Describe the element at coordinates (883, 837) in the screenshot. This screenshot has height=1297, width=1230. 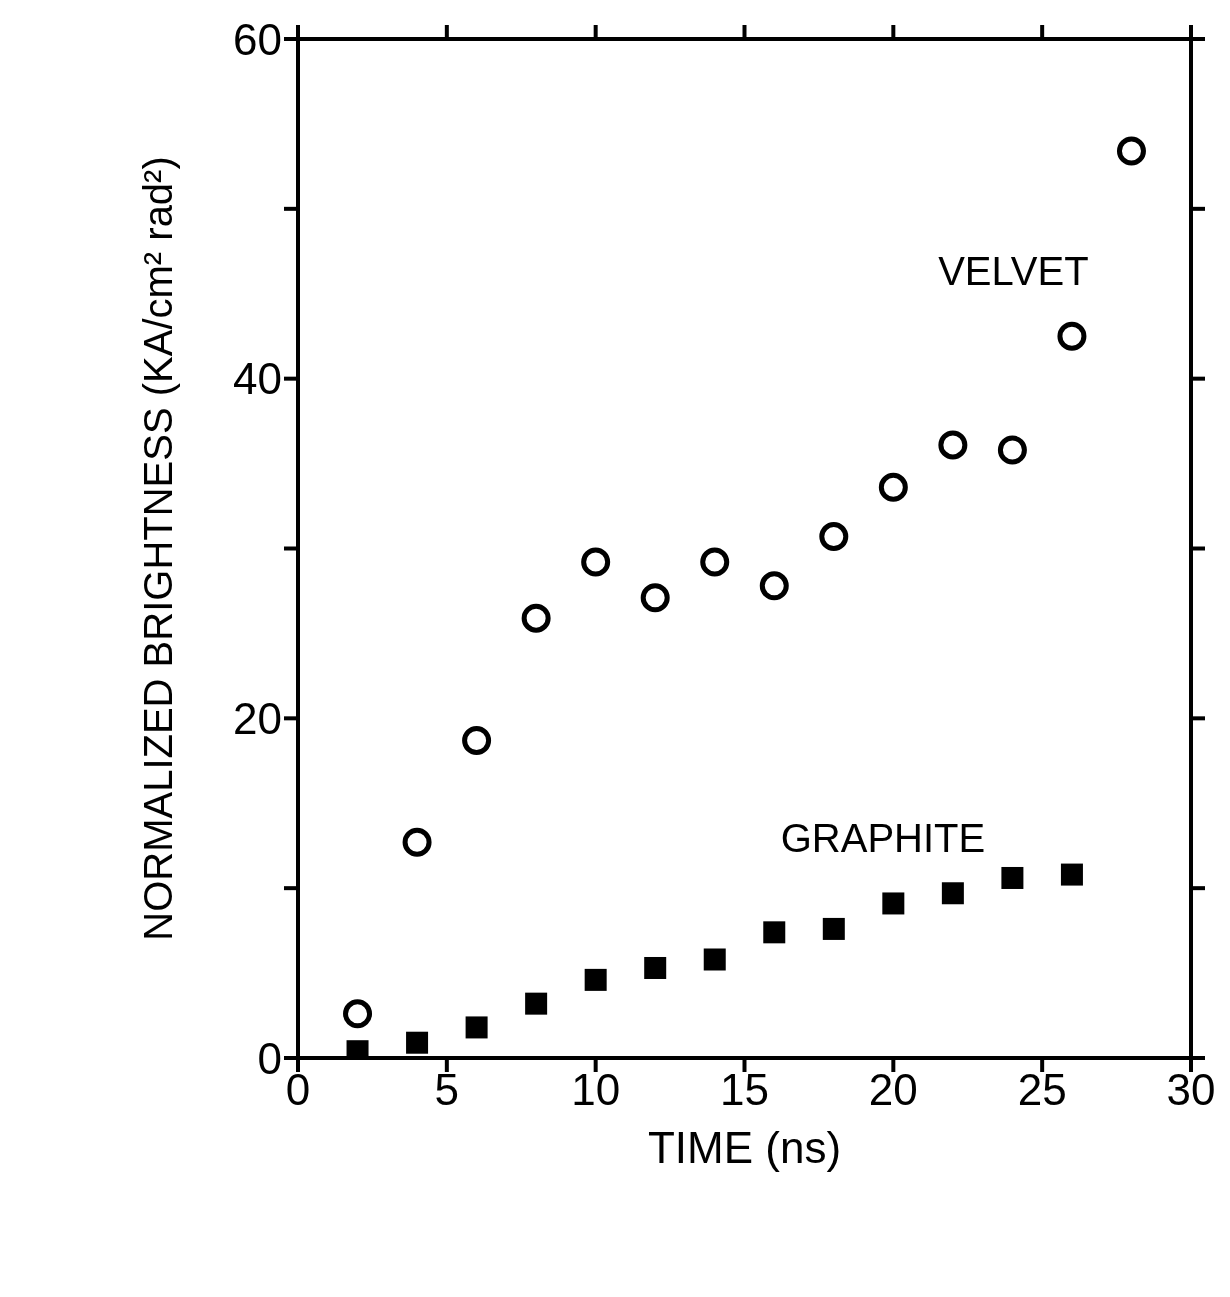
I see `series-label: GRAPHITE` at that location.